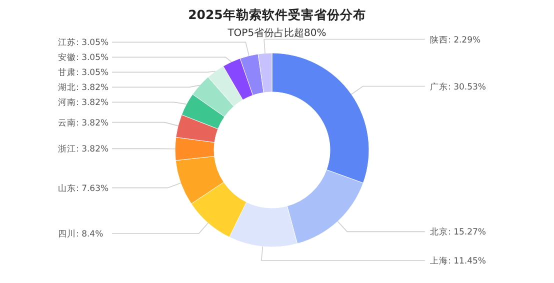  Describe the element at coordinates (81, 234) in the screenshot. I see `slice-label: 四川: 8.4%` at that location.